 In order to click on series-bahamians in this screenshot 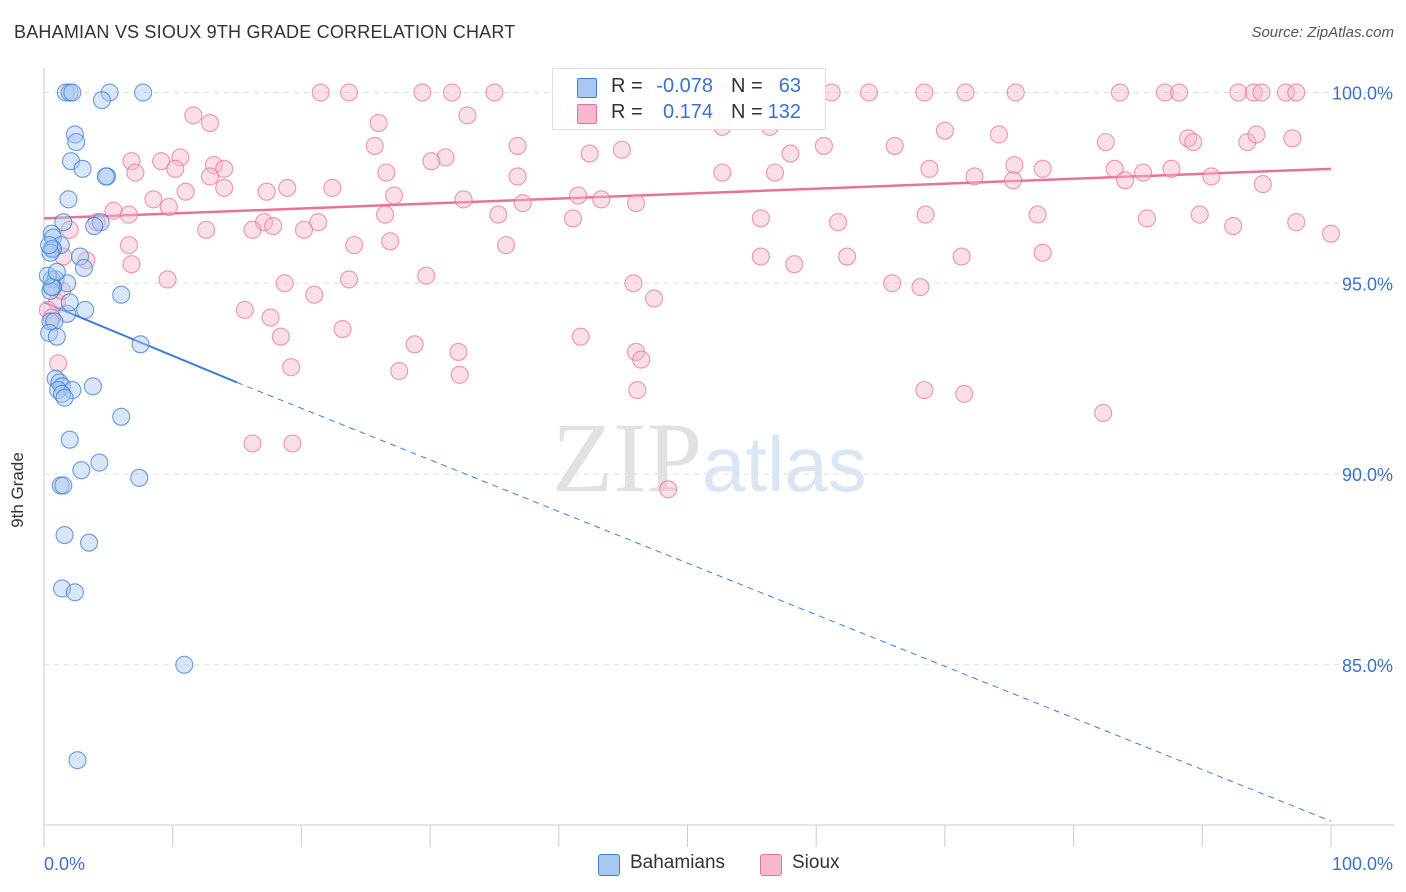, I will do `click(116, 426)`.